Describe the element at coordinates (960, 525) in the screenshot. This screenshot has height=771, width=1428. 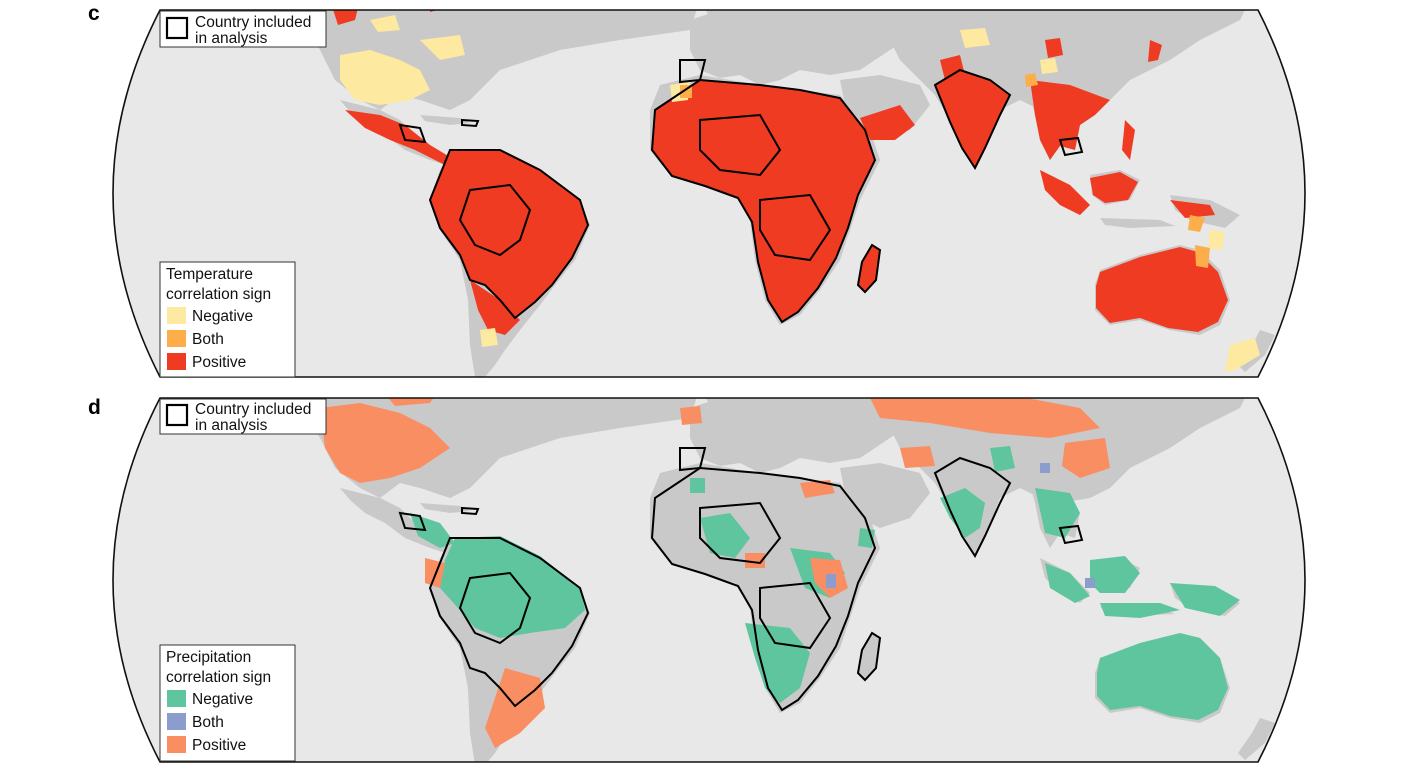
I see `precipitation-both-regions` at that location.